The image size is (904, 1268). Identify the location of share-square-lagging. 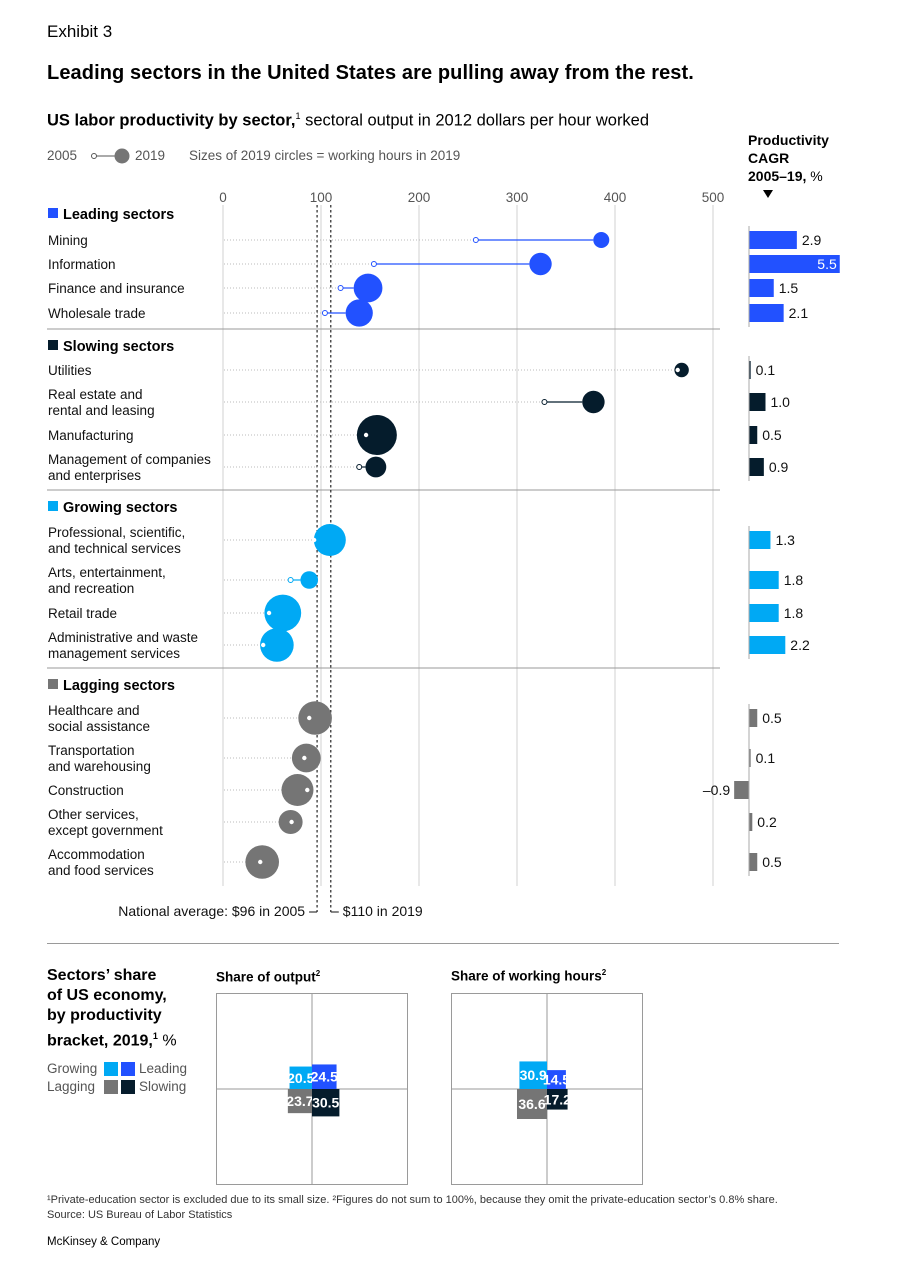
(299, 1101).